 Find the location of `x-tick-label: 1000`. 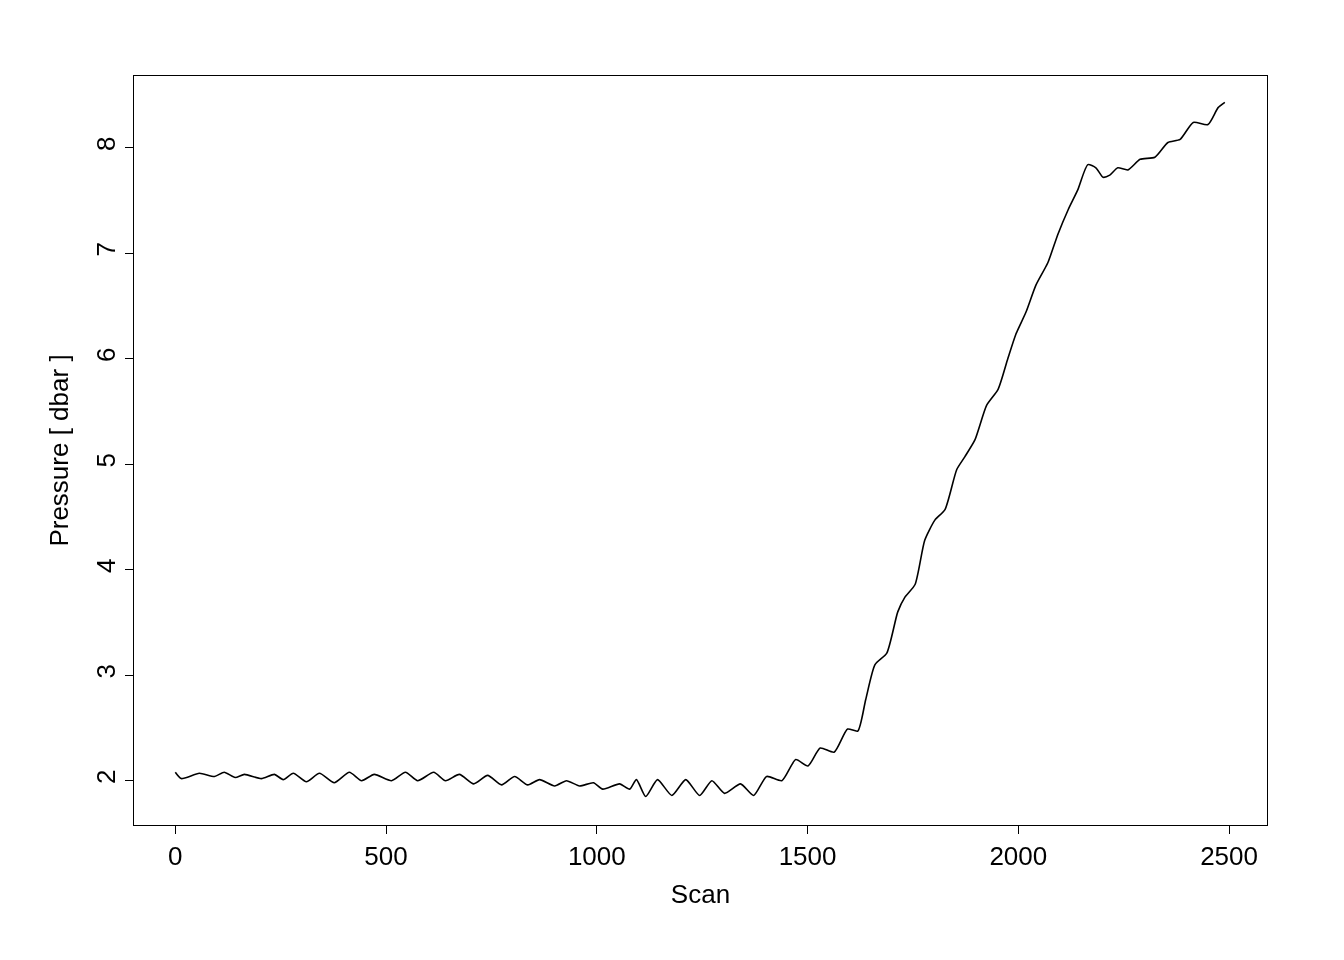

x-tick-label: 1000 is located at coordinates (596, 856).